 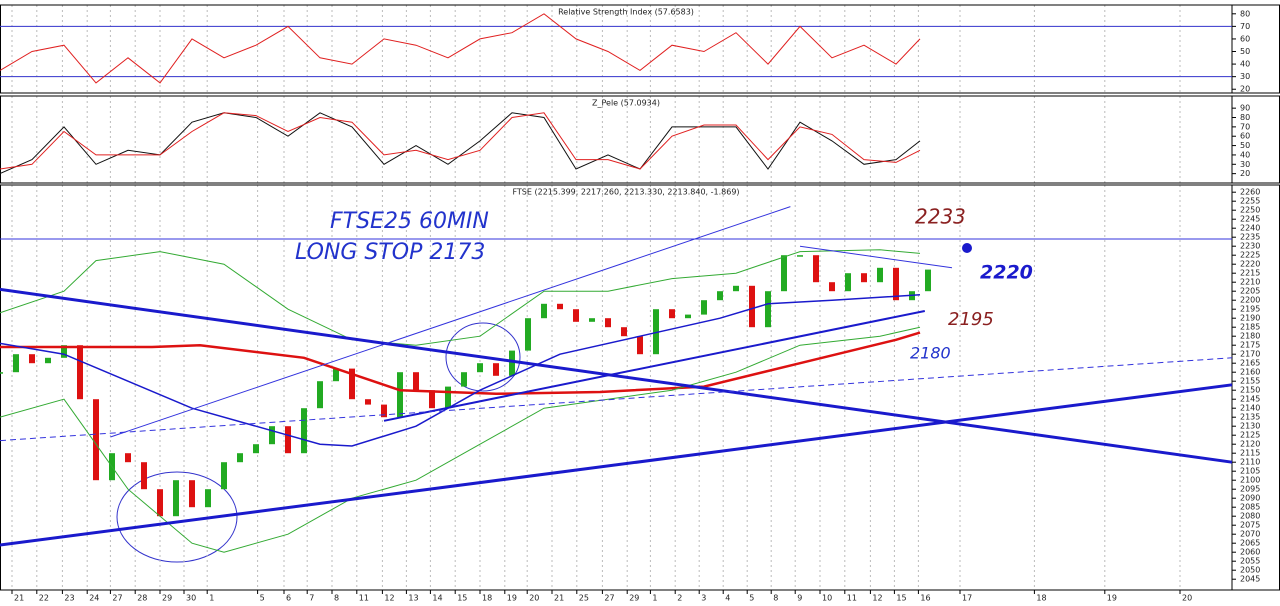 I want to click on y-tick-label: 2130, so click(x=1250, y=426).